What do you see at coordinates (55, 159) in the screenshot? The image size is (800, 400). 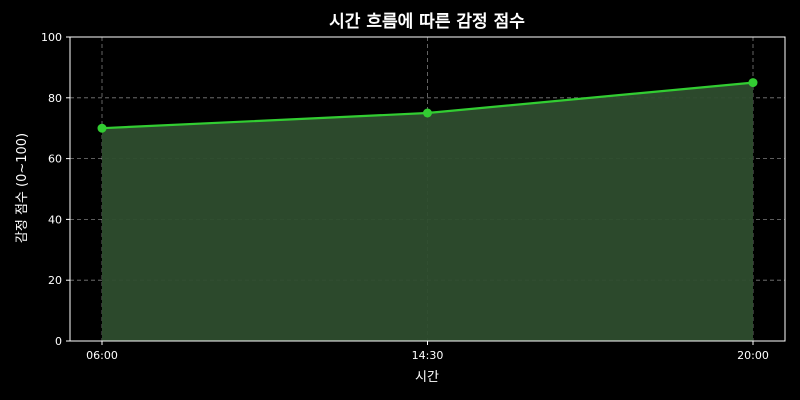 I see `y-tick-label: 60` at bounding box center [55, 159].